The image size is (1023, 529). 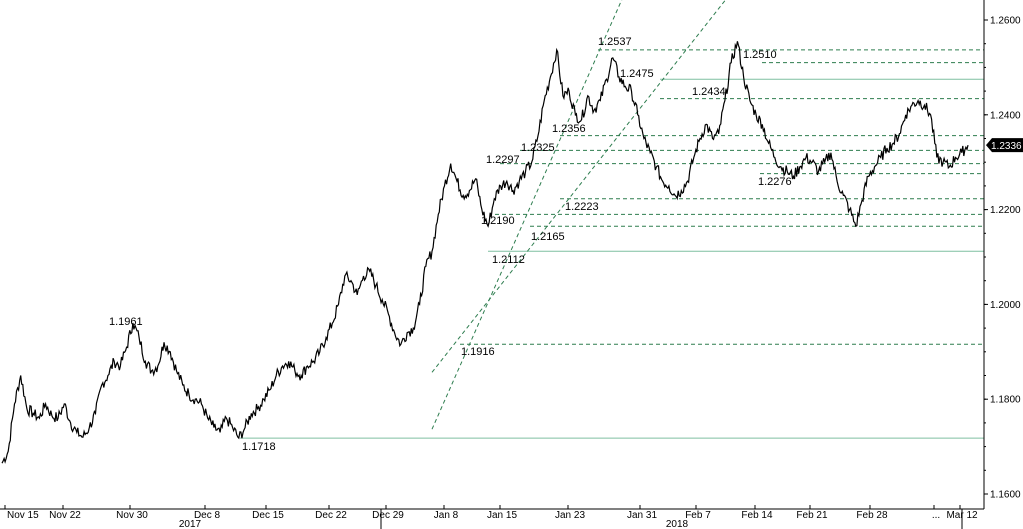 I want to click on annotation-label: 1.1916, so click(x=478, y=352).